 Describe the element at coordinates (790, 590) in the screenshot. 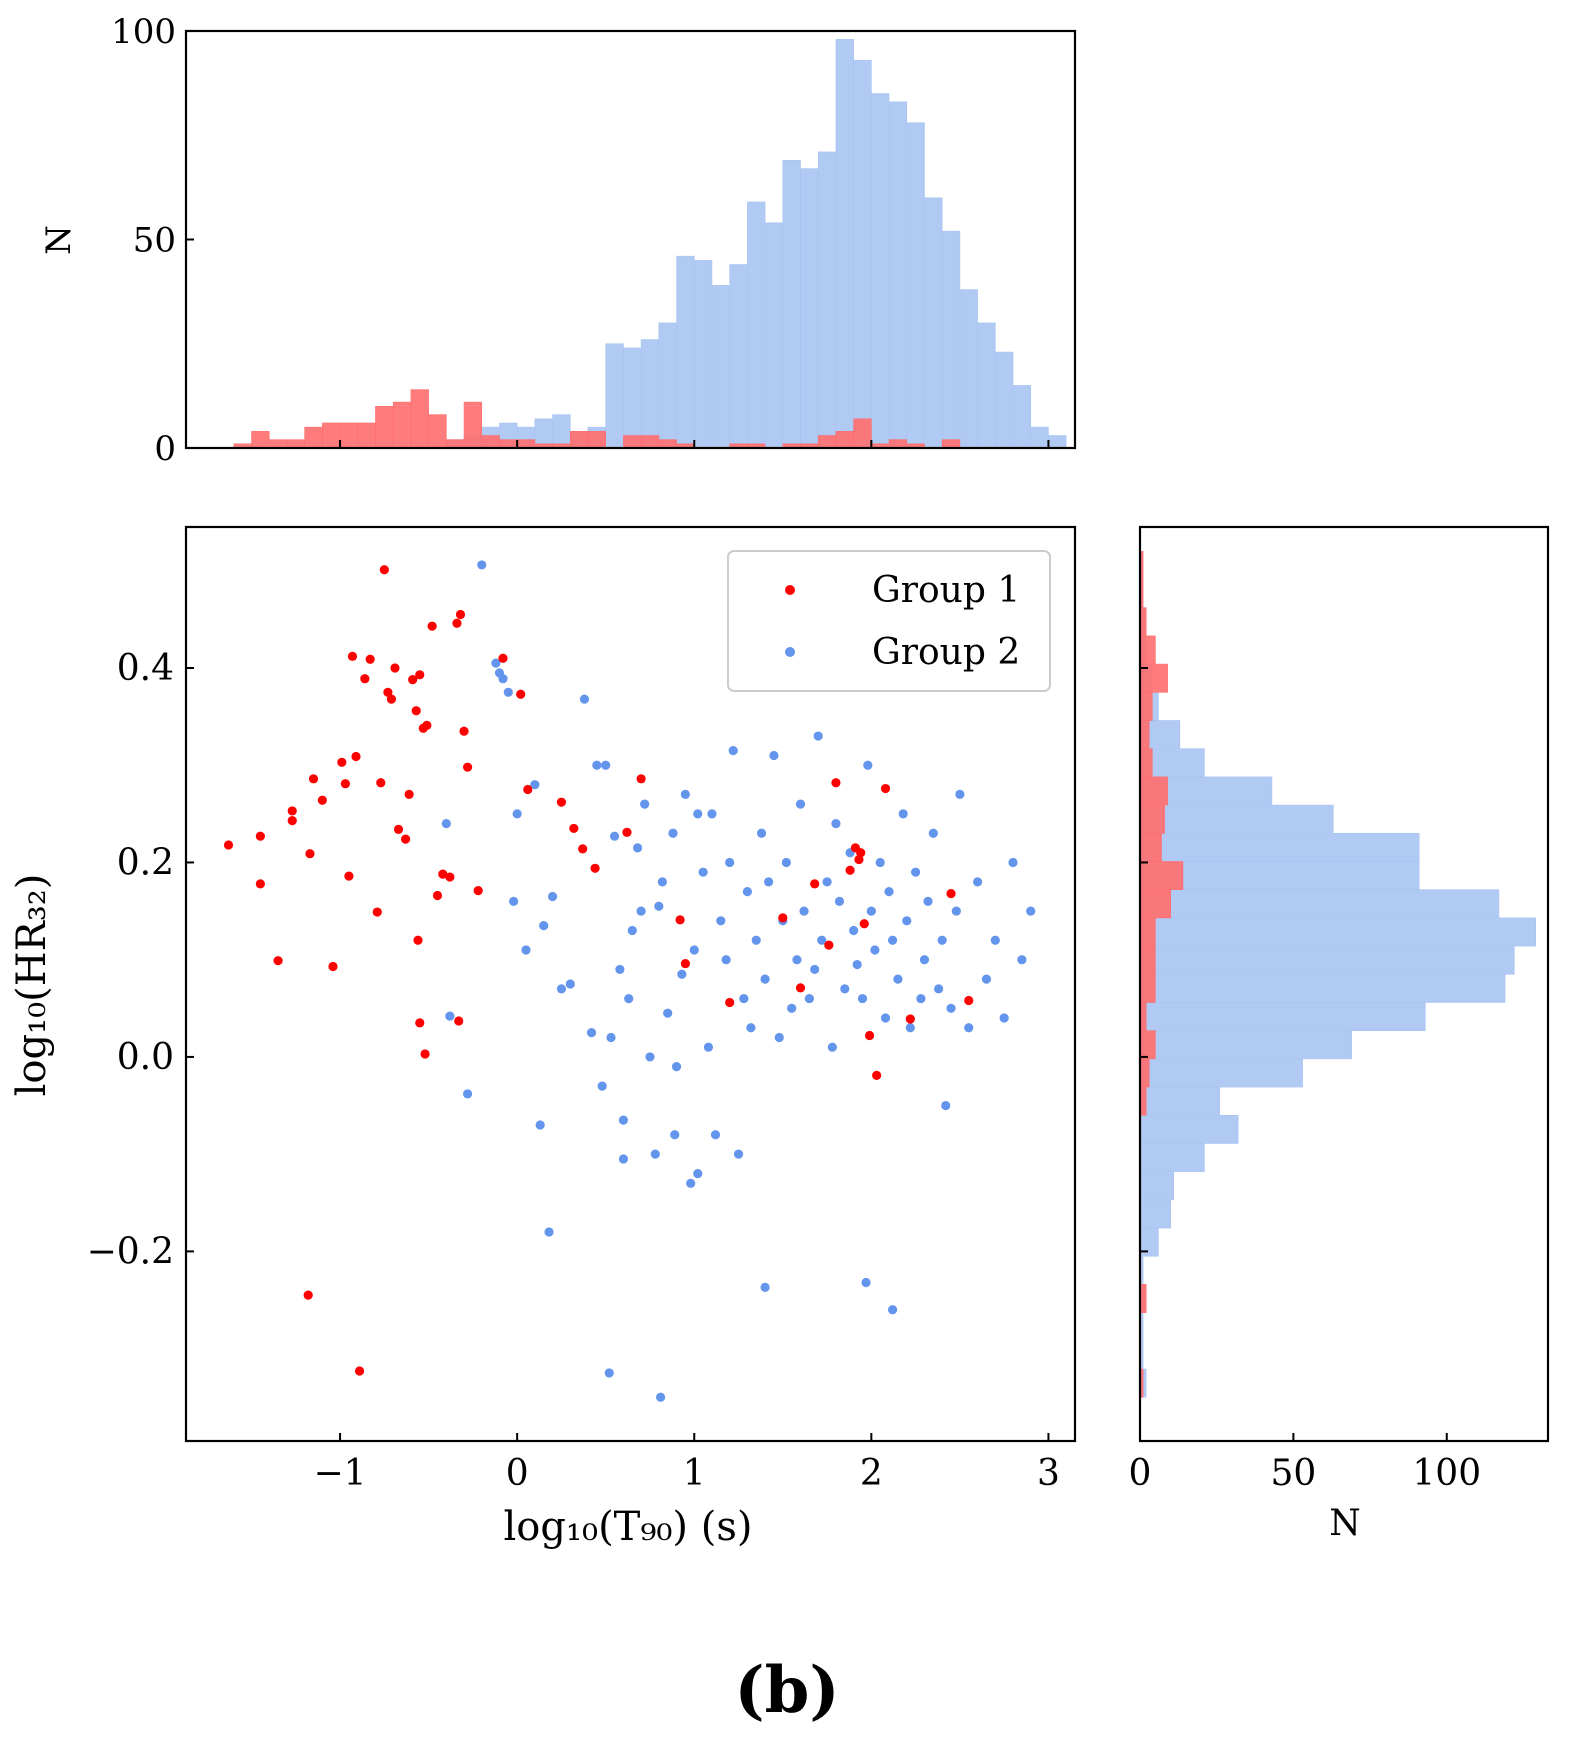

I see `legend-marker-group1` at that location.